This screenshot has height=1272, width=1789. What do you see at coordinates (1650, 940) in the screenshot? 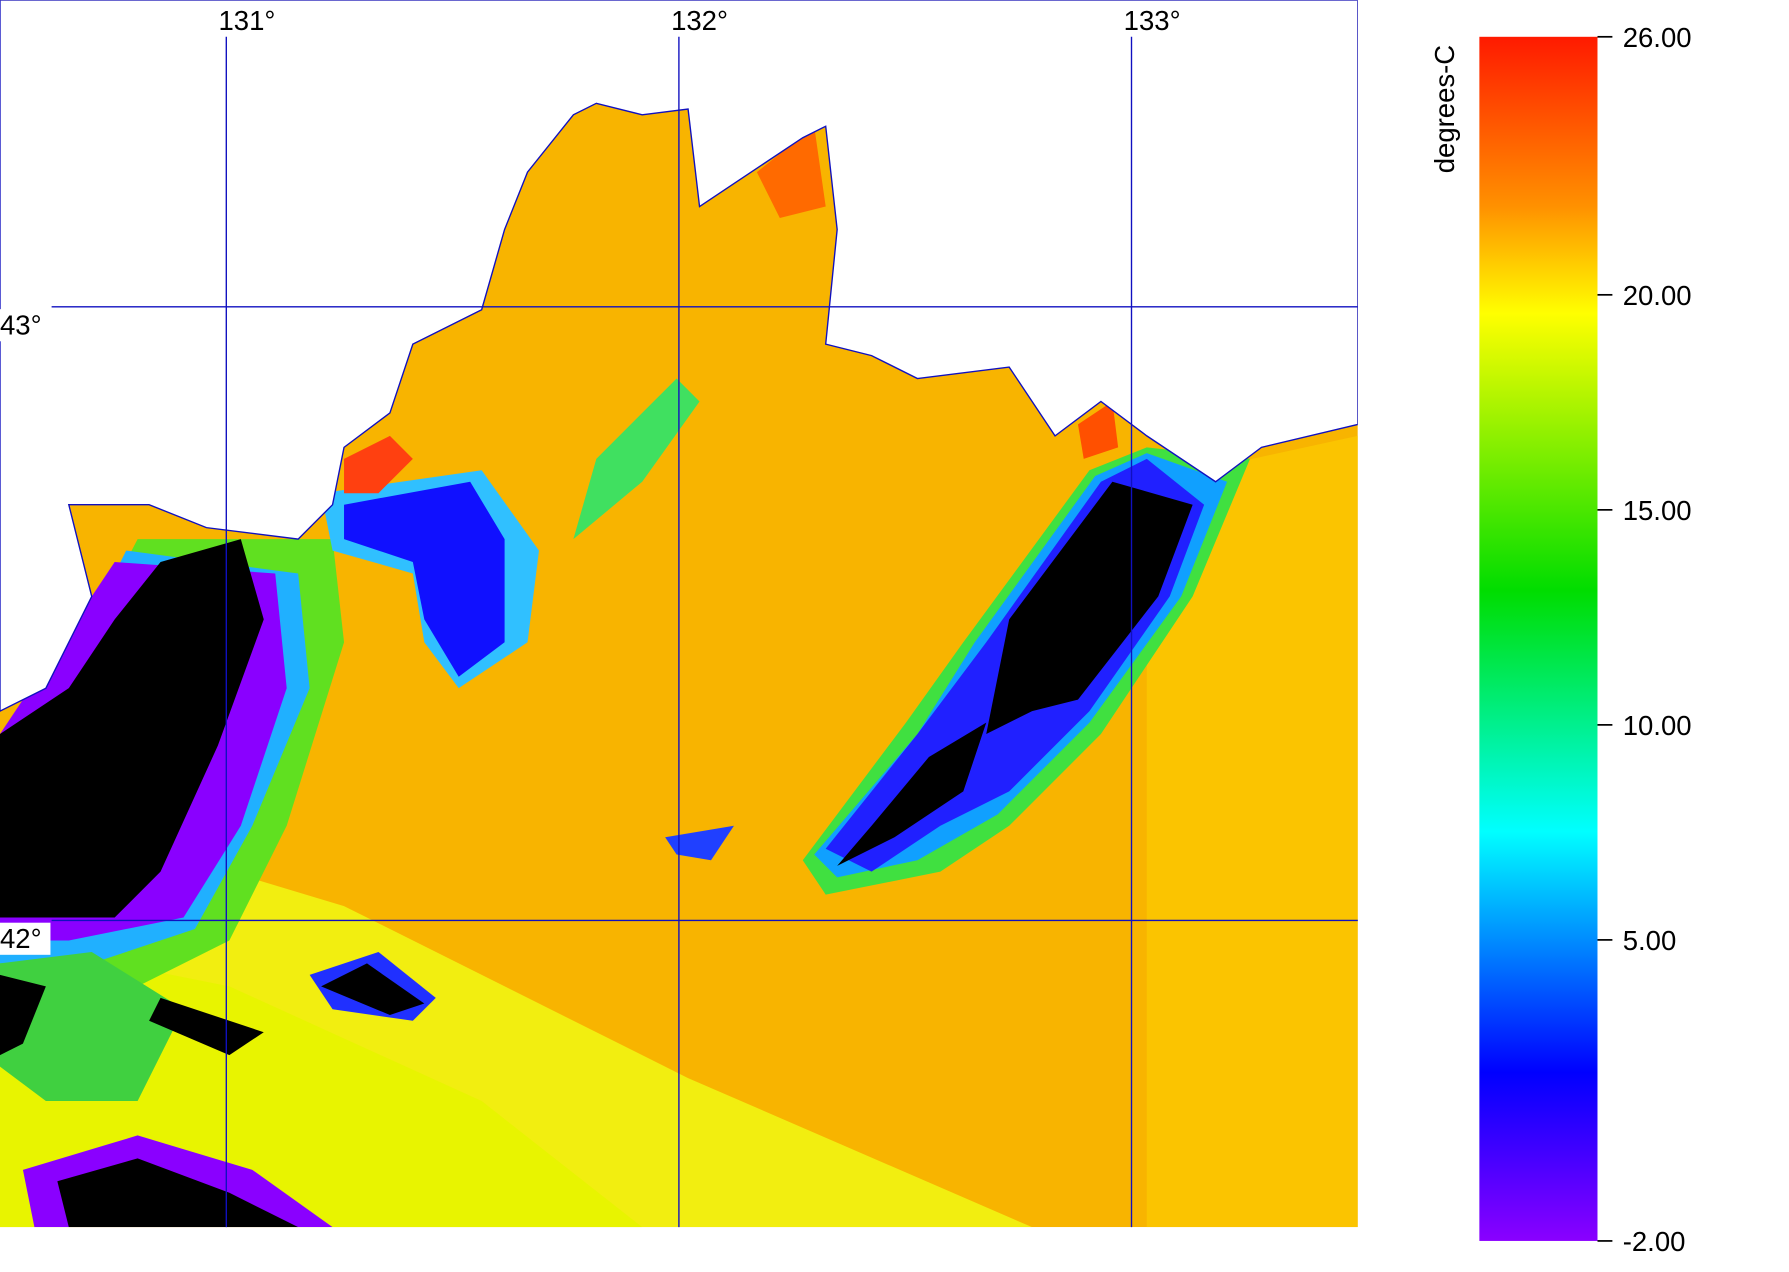
I see `colorbar-tick-label: 5.00` at bounding box center [1650, 940].